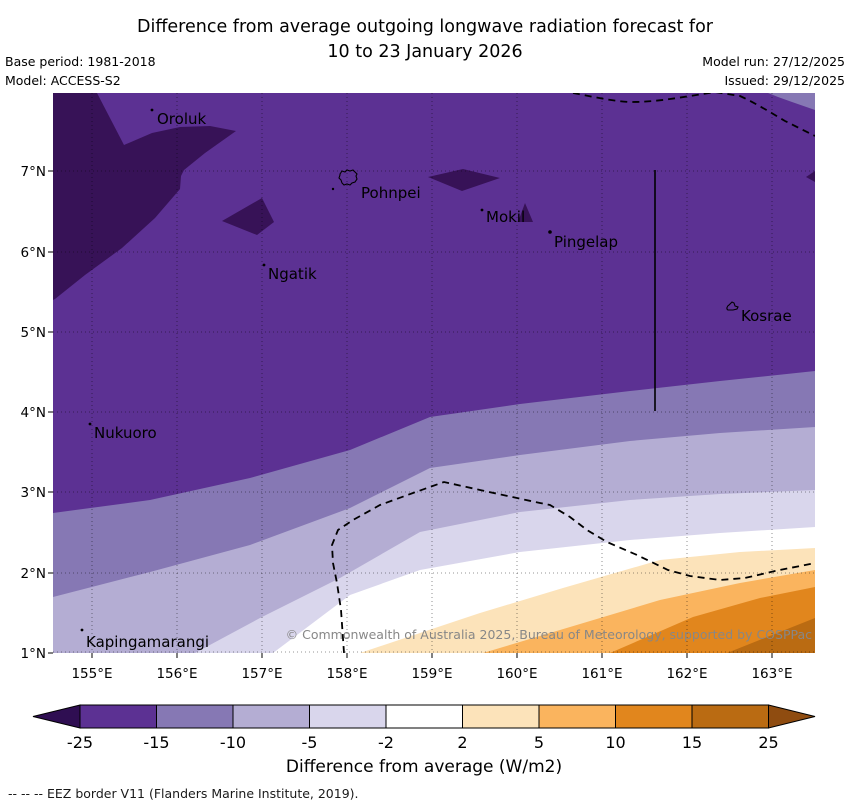  I want to click on lat-label-4n: 4°N, so click(33, 413).